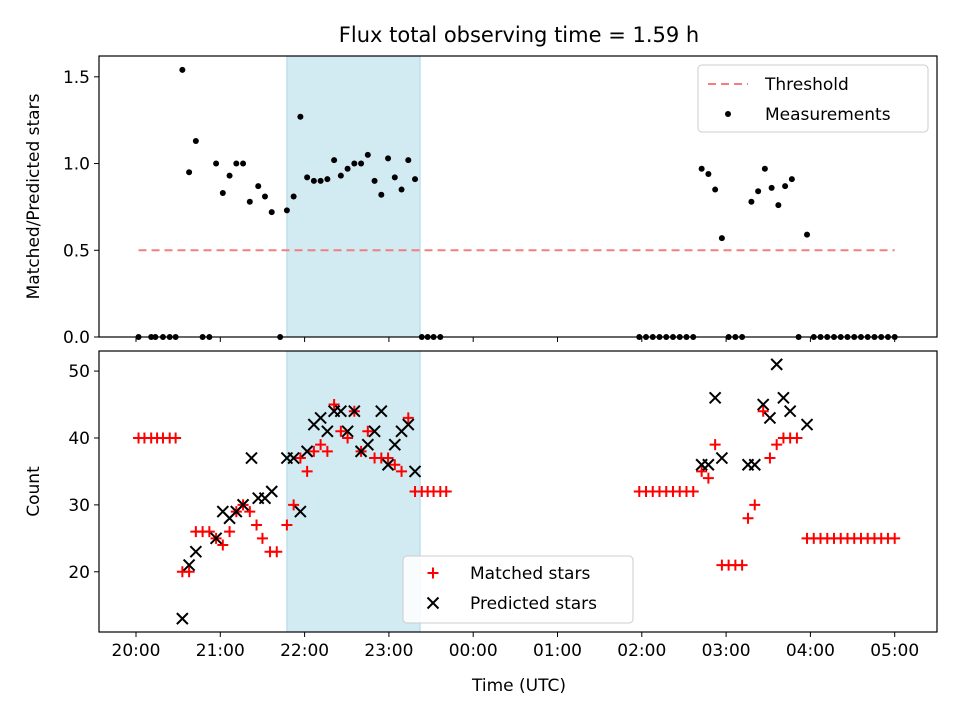  What do you see at coordinates (518, 686) in the screenshot?
I see `x-axis-label: Time (UTC)` at bounding box center [518, 686].